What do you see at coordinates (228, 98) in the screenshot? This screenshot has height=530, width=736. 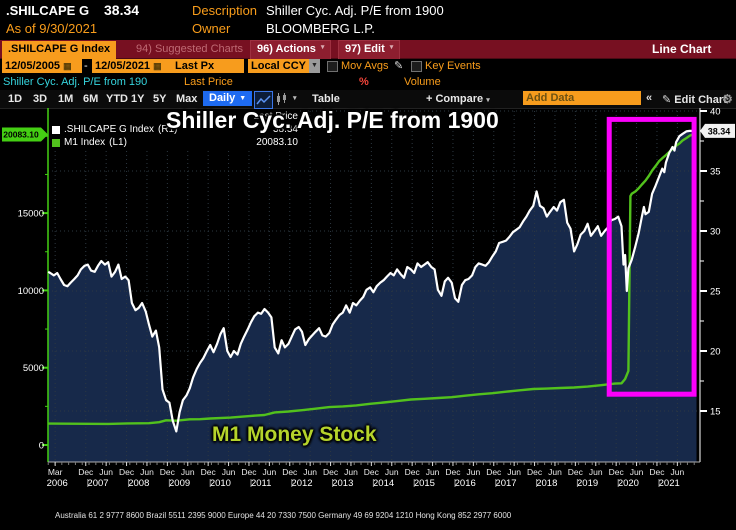 I see `period-select: Daily ▼` at bounding box center [228, 98].